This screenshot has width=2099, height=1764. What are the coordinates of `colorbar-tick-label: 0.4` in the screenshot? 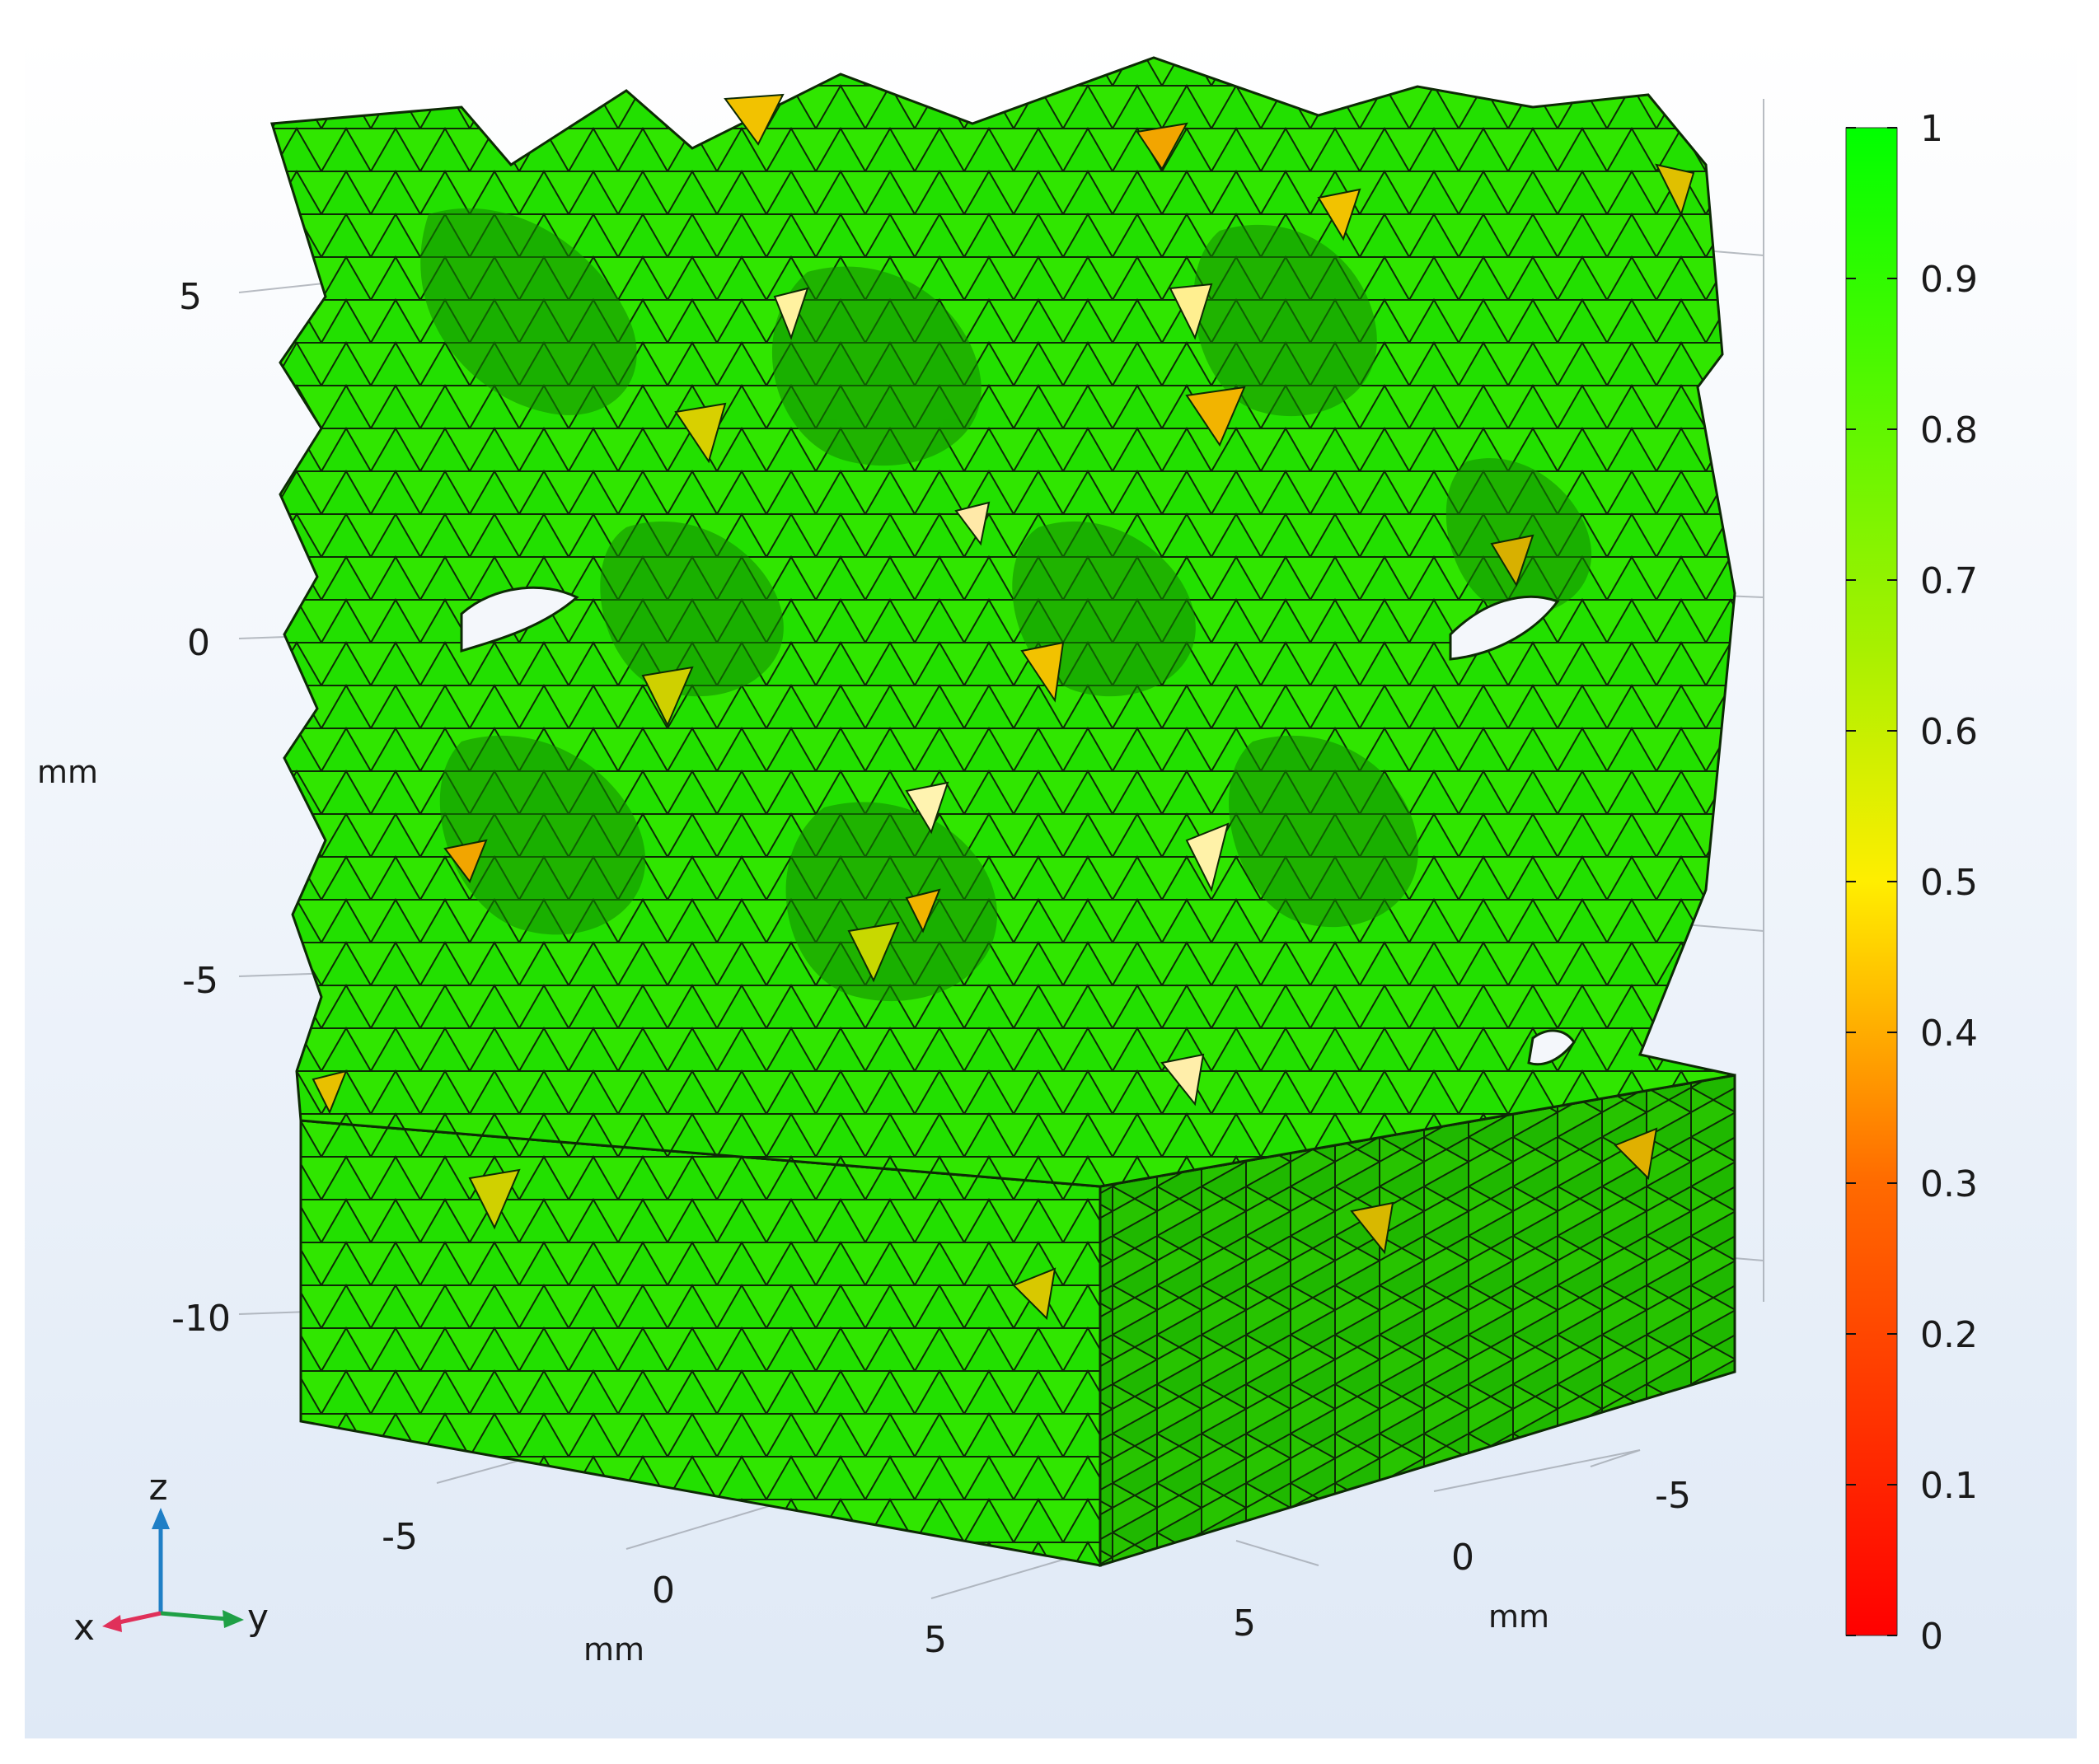 It's located at (1949, 1034).